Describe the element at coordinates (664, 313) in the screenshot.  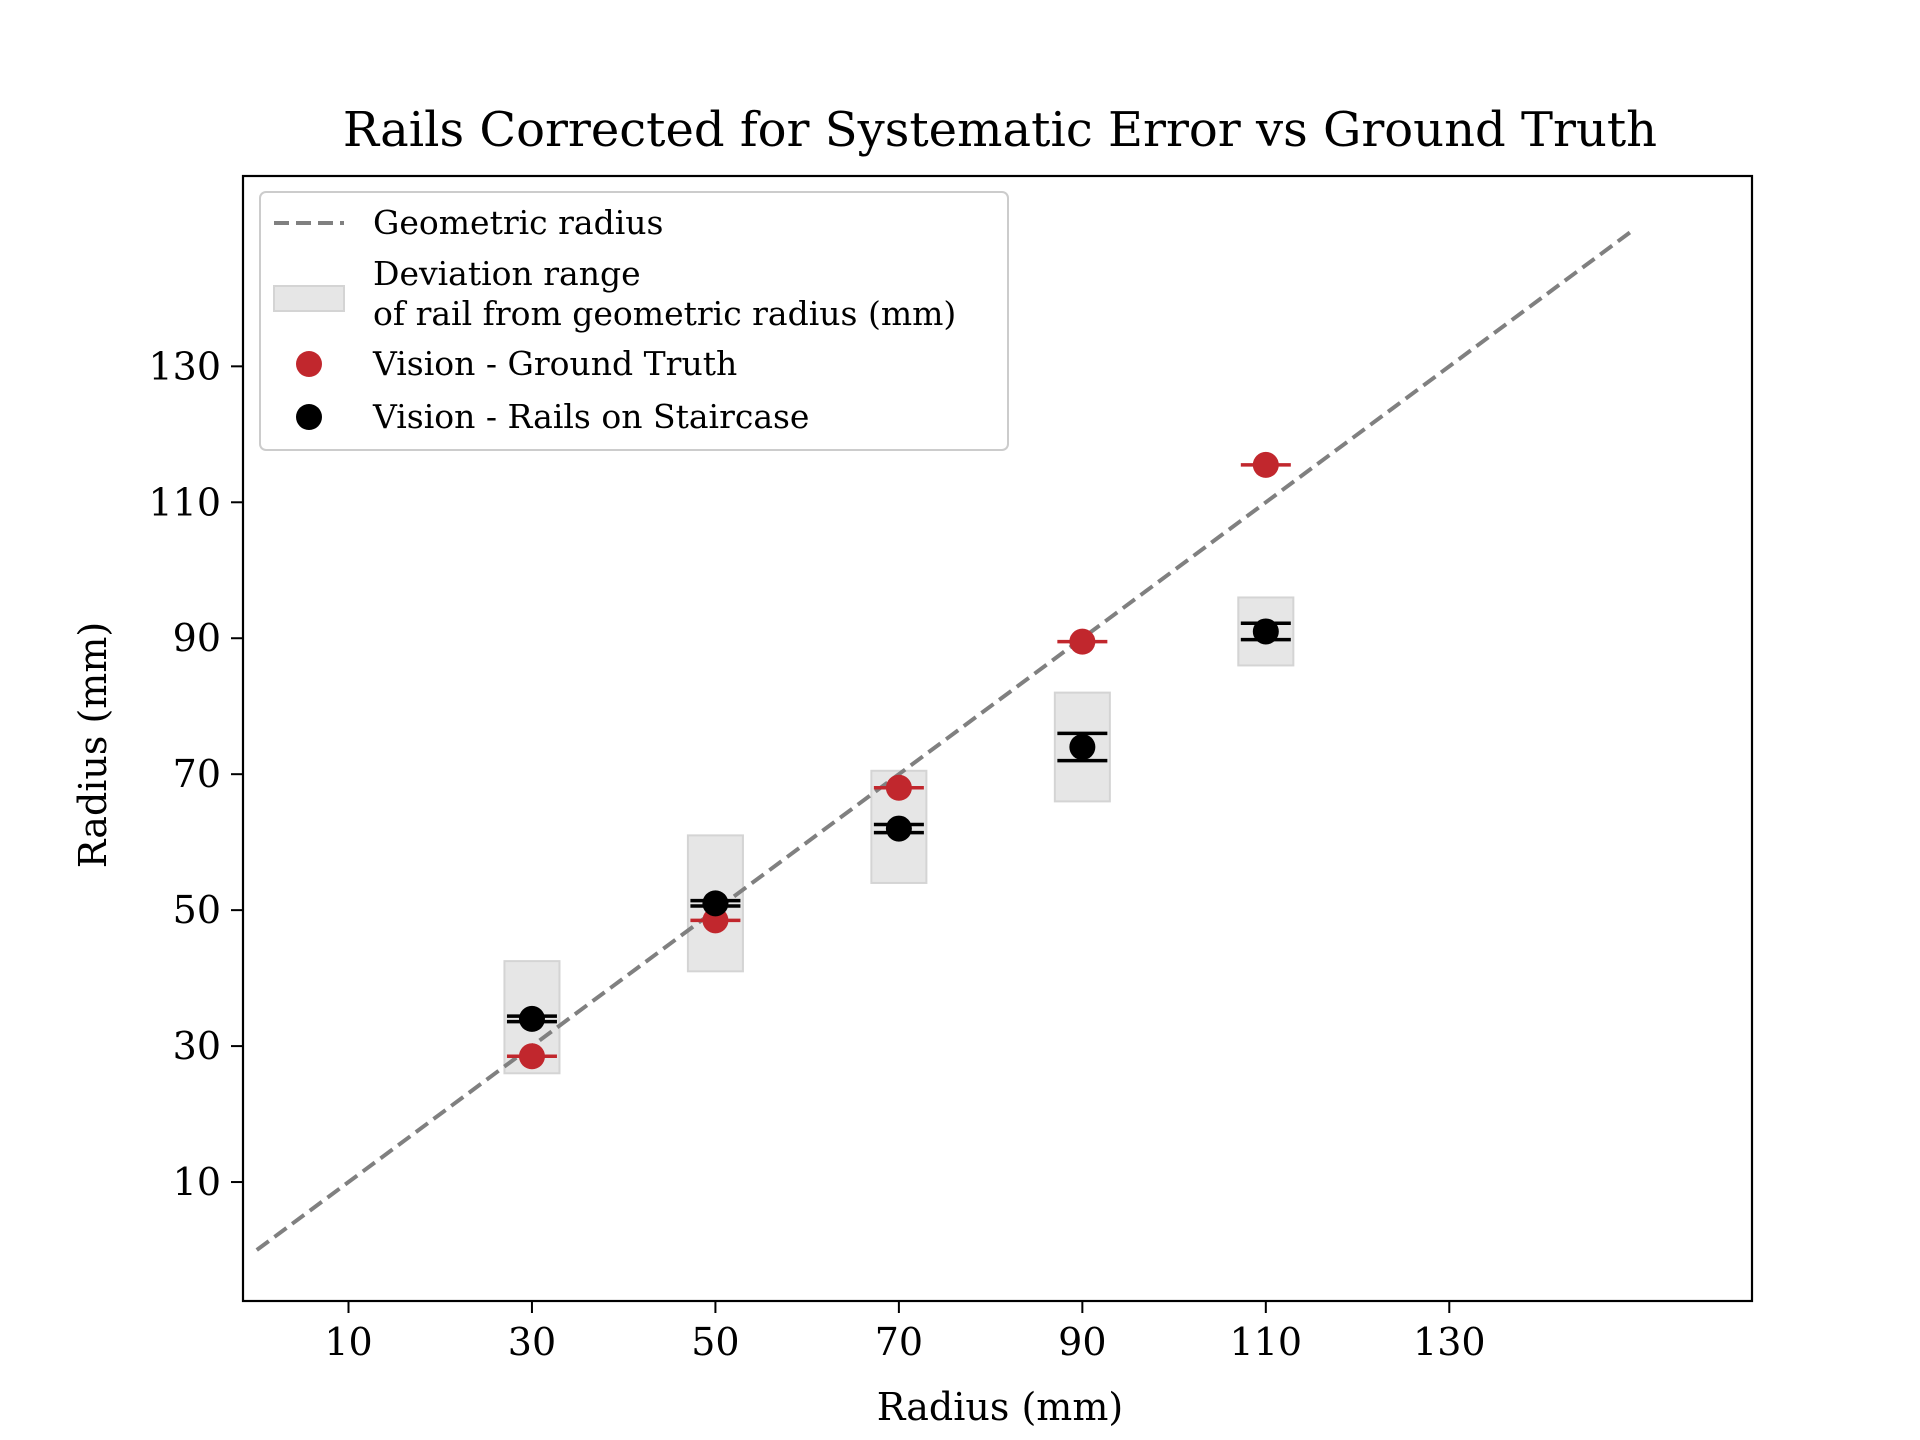
I see `legend-label-deviation-range-2: of rail from geometric radius (mm)` at that location.